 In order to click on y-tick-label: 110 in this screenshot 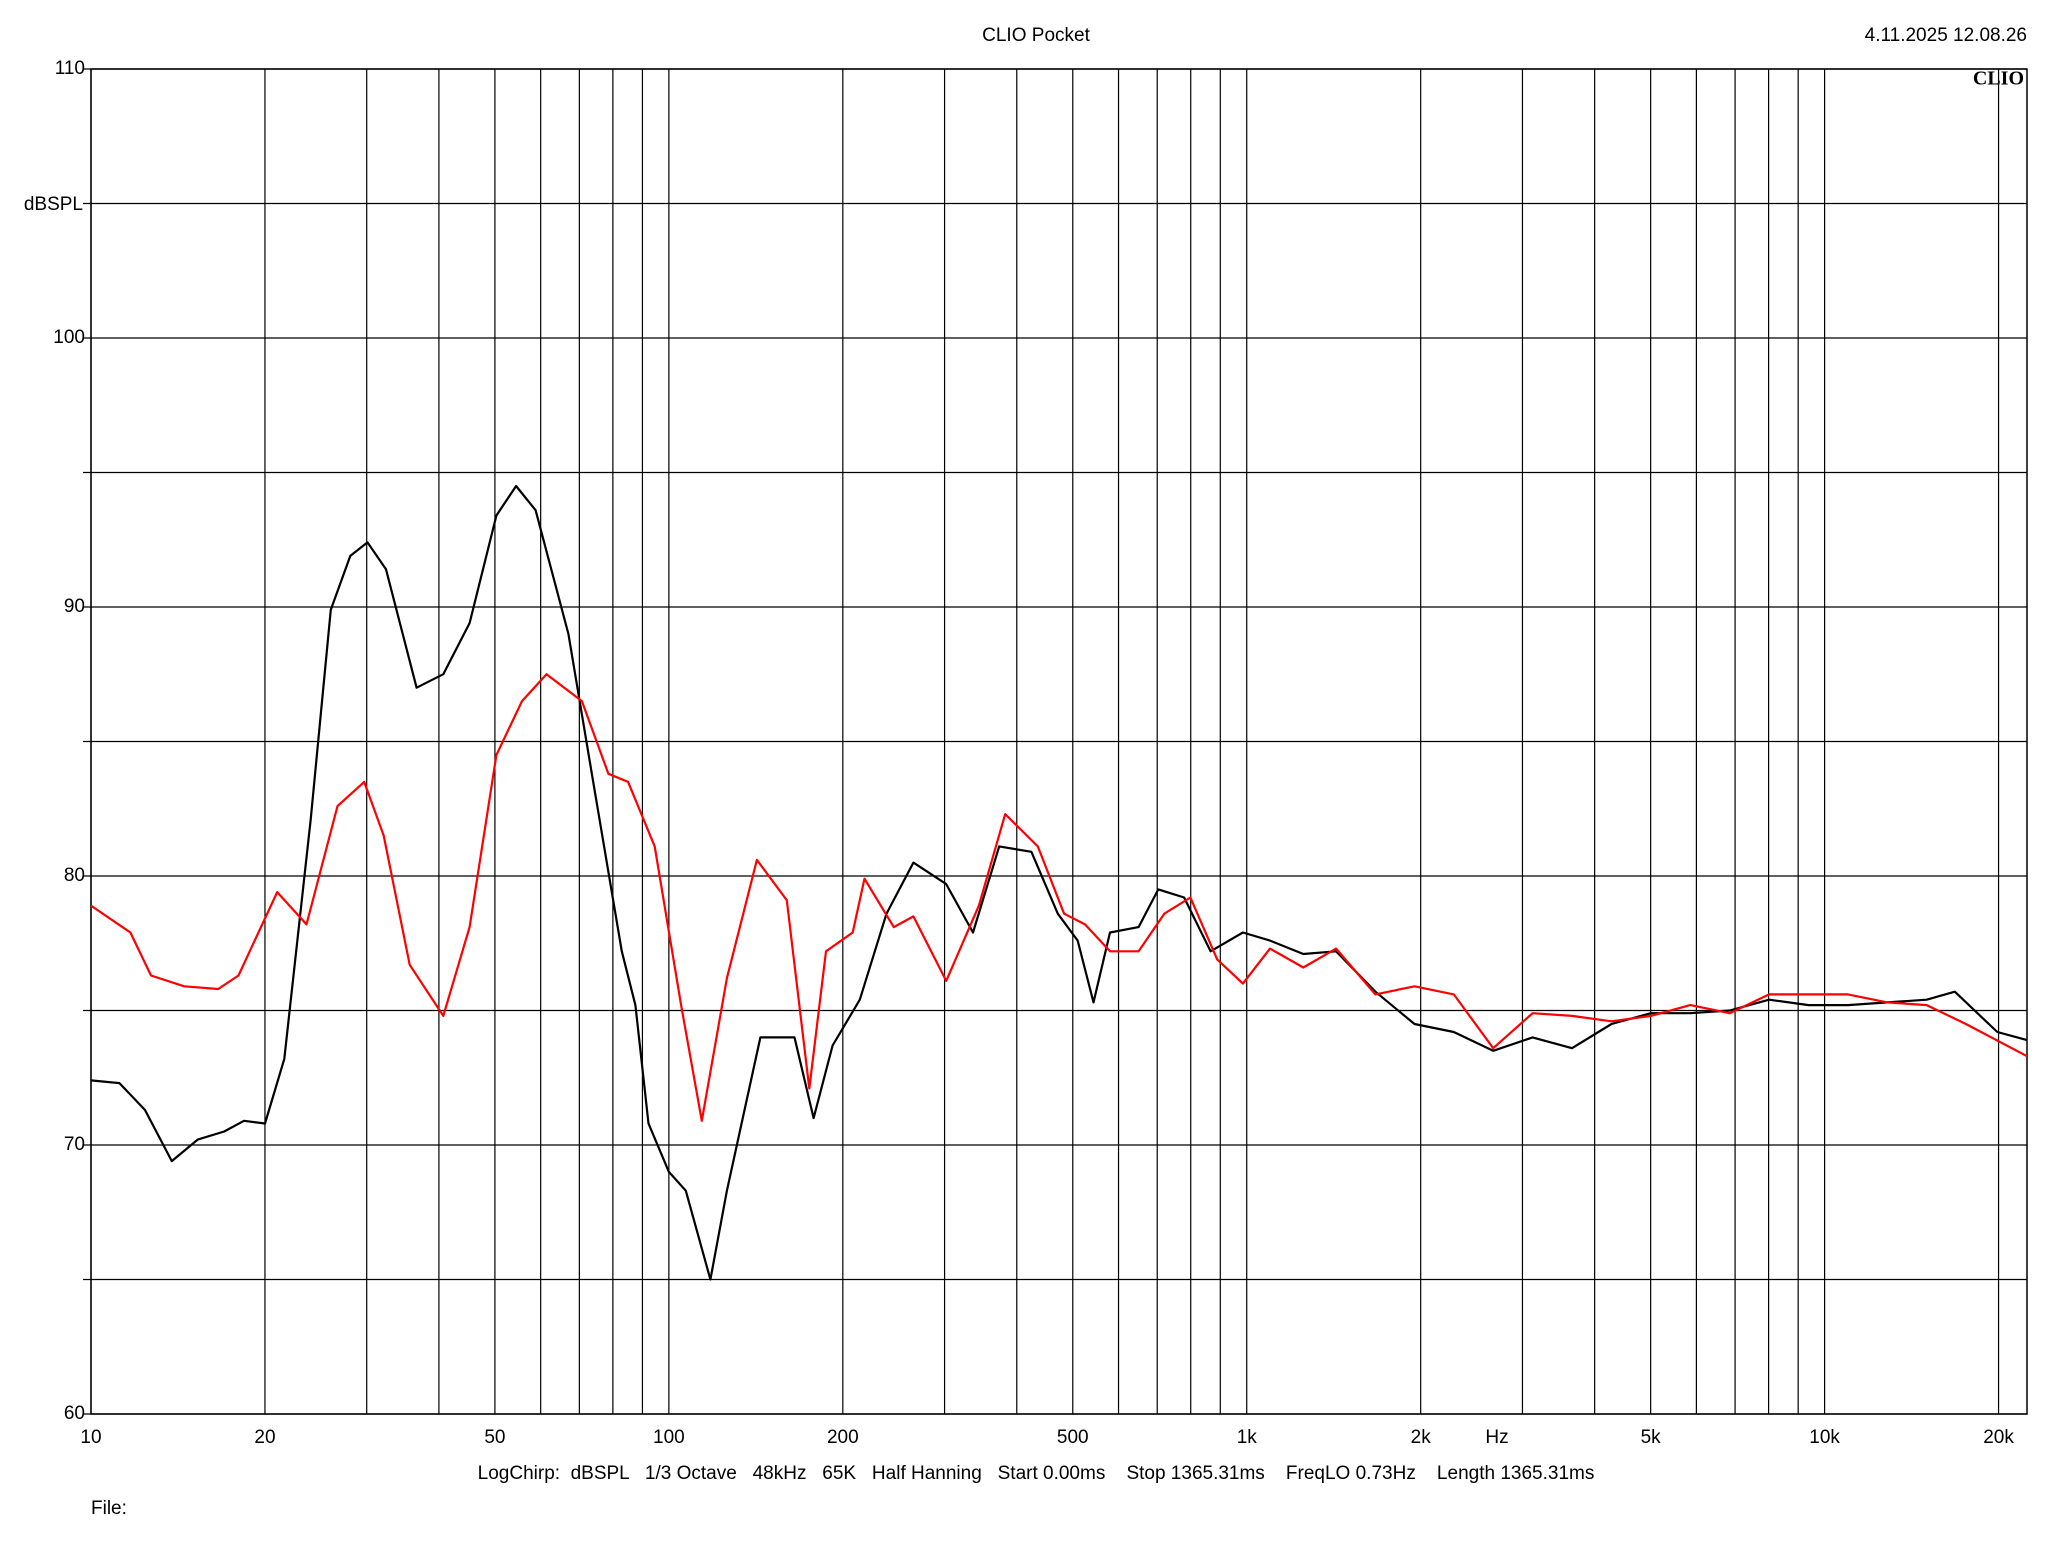, I will do `click(70, 68)`.